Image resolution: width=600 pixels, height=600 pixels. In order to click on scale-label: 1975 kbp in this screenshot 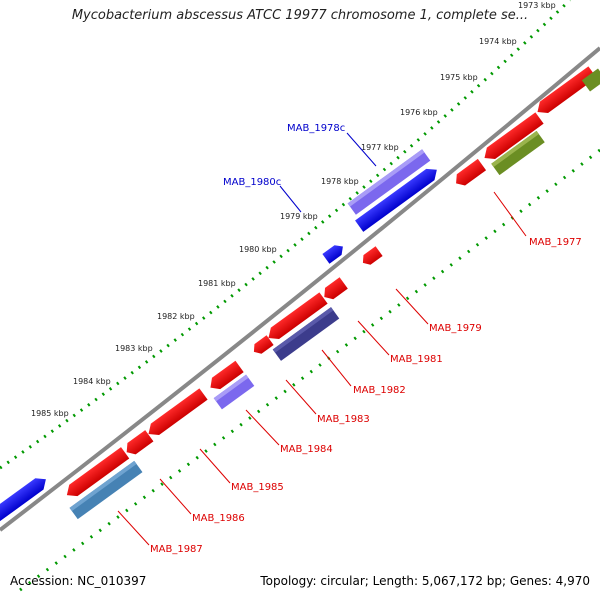, I will do `click(459, 77)`.